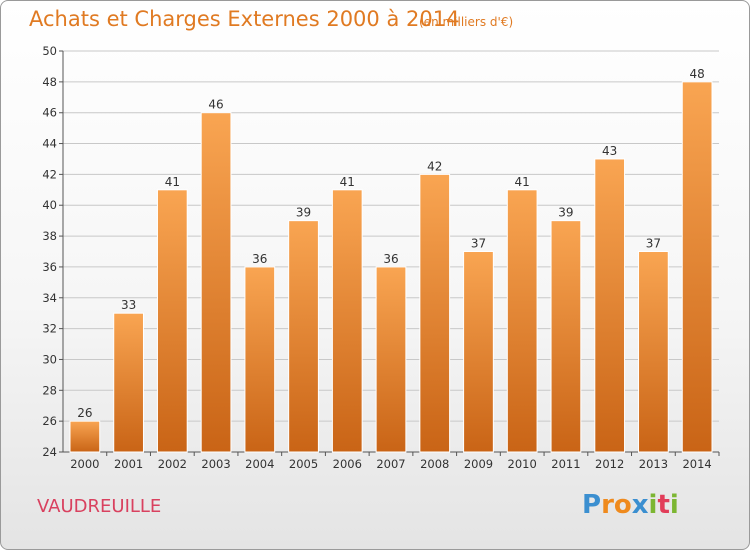 The image size is (750, 550). What do you see at coordinates (49, 82) in the screenshot?
I see `y-tick-label: 48` at bounding box center [49, 82].